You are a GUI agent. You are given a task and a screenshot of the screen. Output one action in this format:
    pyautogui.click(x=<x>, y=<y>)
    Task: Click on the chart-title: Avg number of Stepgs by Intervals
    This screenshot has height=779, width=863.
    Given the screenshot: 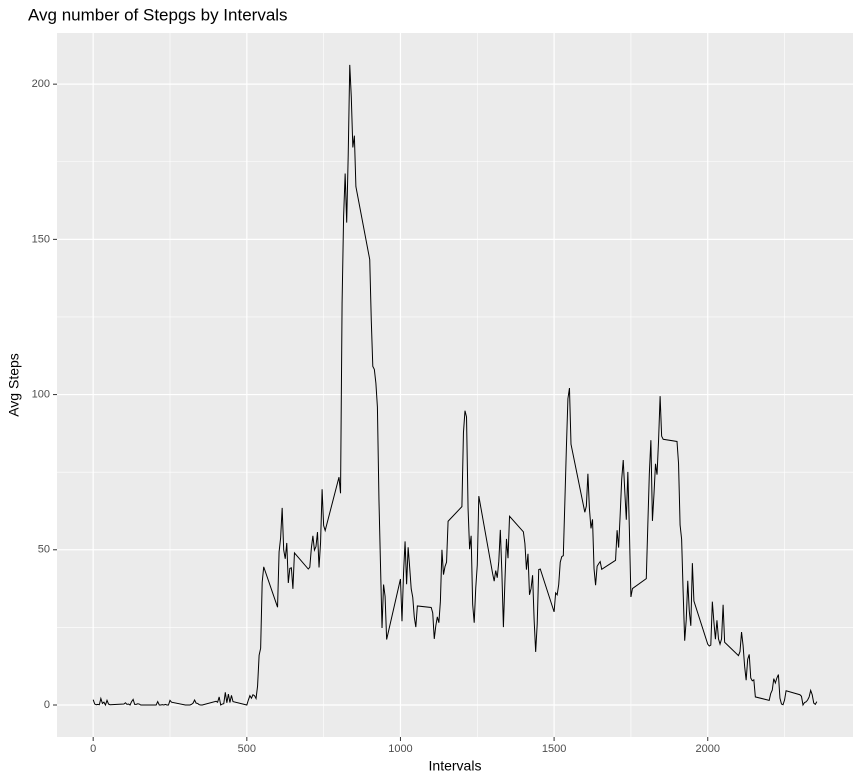 What is the action you would take?
    pyautogui.click(x=158, y=14)
    